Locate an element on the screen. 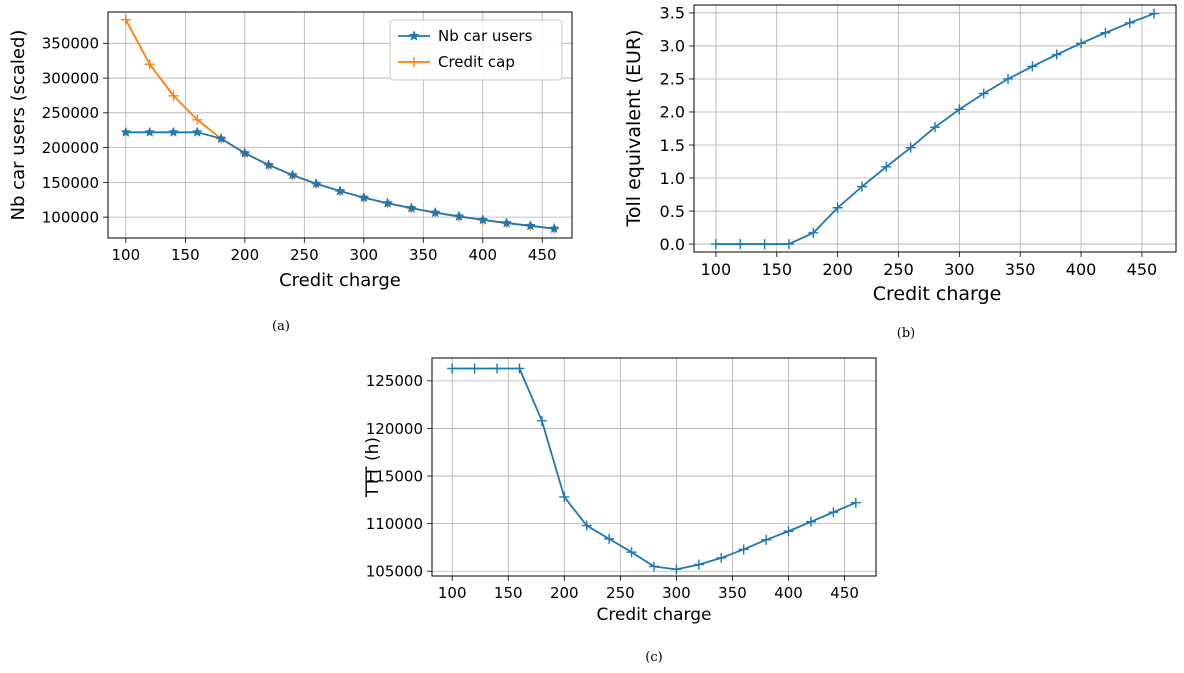  legend-box is located at coordinates (476, 50).